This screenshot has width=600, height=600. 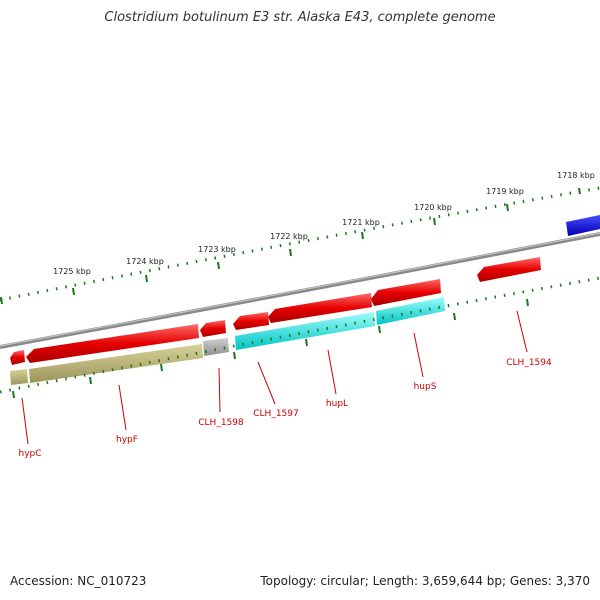 What do you see at coordinates (19, 377) in the screenshot?
I see `gene-bar-hypC` at bounding box center [19, 377].